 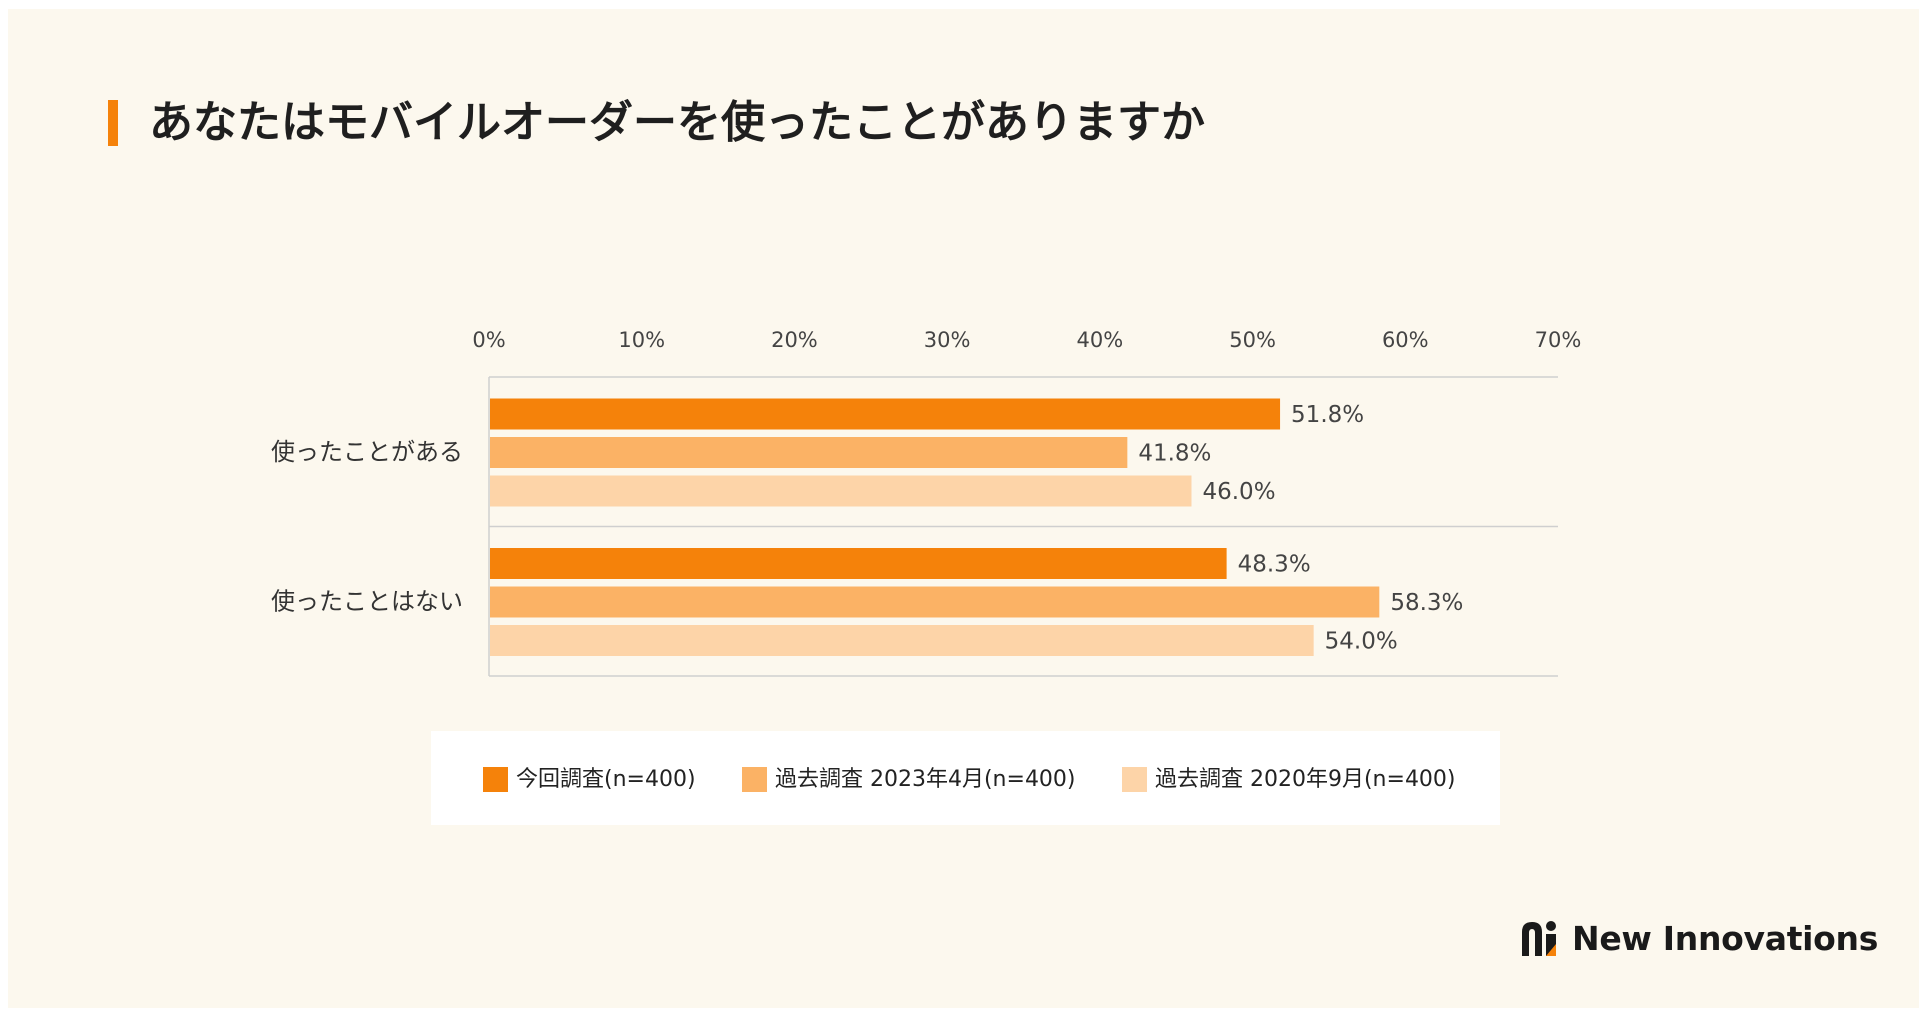 I want to click on legend-item-current: 今回調査(n=400), so click(x=589, y=779).